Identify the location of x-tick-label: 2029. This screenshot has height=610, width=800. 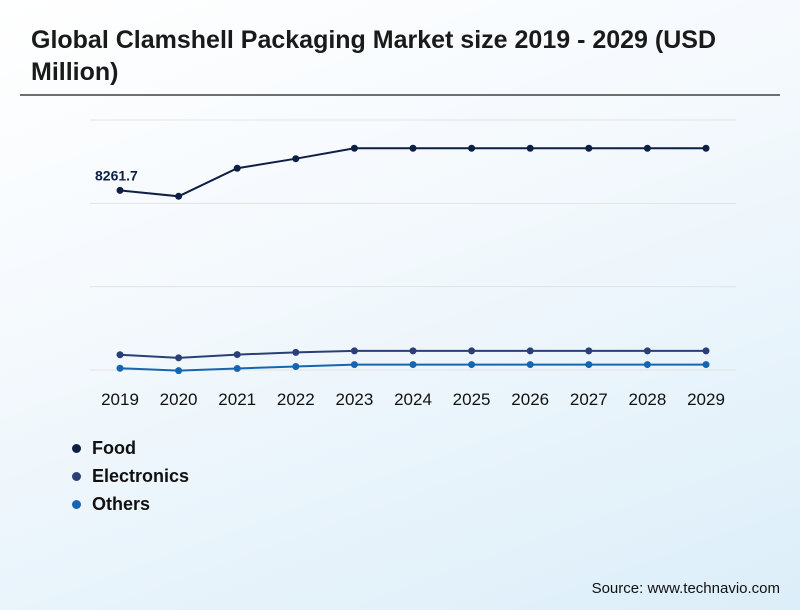
(706, 399).